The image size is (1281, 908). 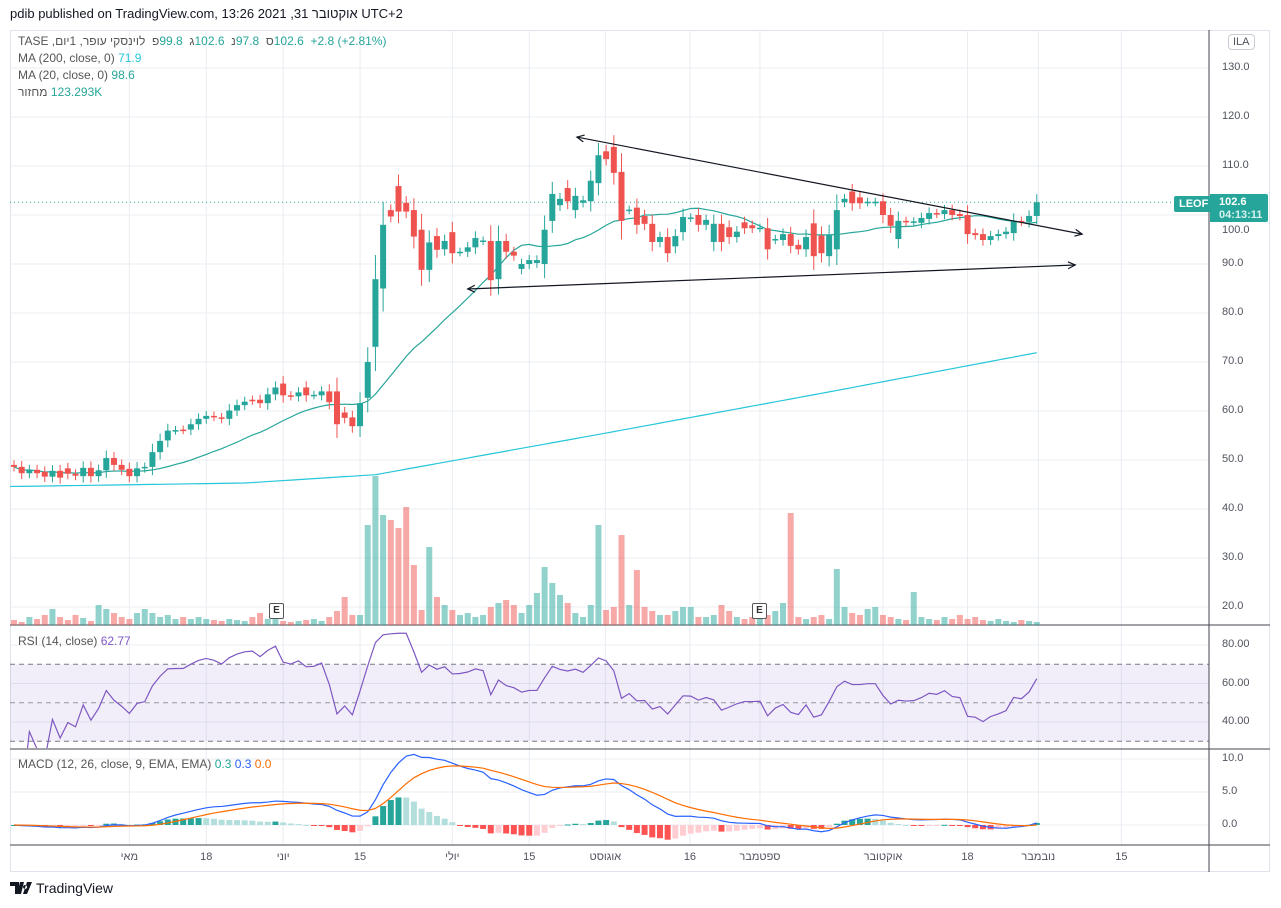 I want to click on bar-countdown: 04:13:11, so click(x=1241, y=215).